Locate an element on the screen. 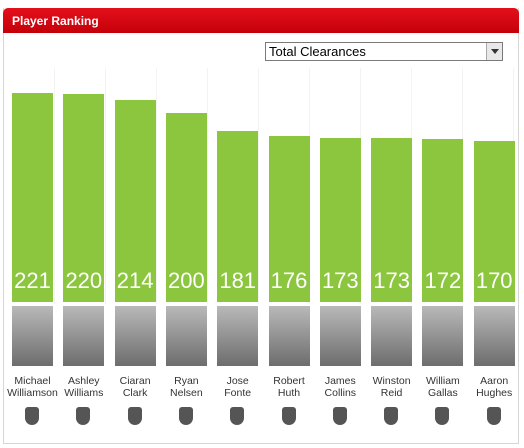 The image size is (524, 448). player-name: William Gallas is located at coordinates (442, 387).